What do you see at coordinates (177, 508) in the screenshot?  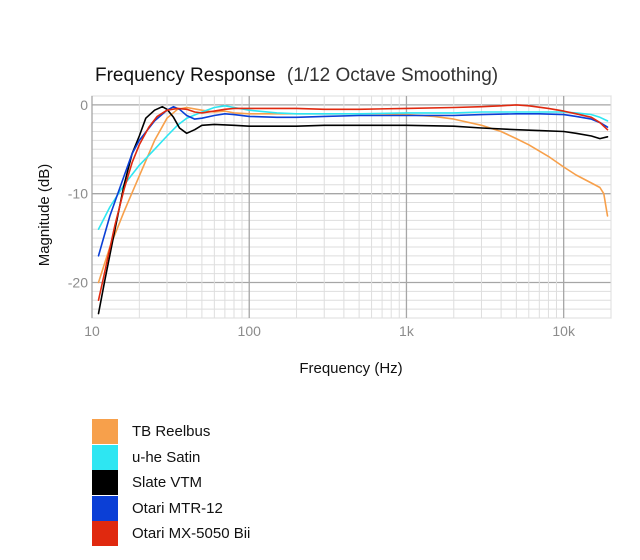 I see `legend-label: Otari MTR-12` at bounding box center [177, 508].